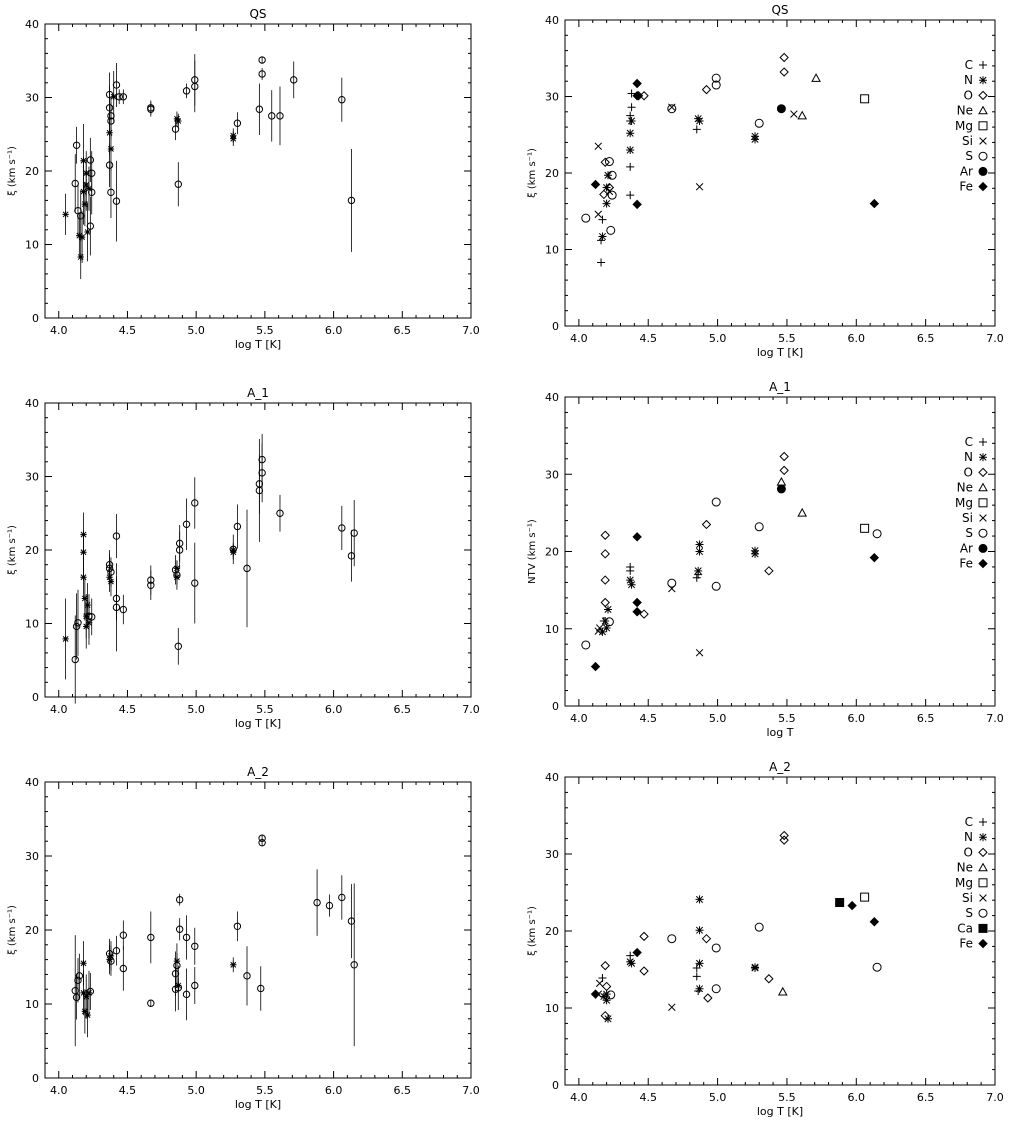 The image size is (1011, 1123). I want to click on y-tick-label: 40, so click(32, 782).